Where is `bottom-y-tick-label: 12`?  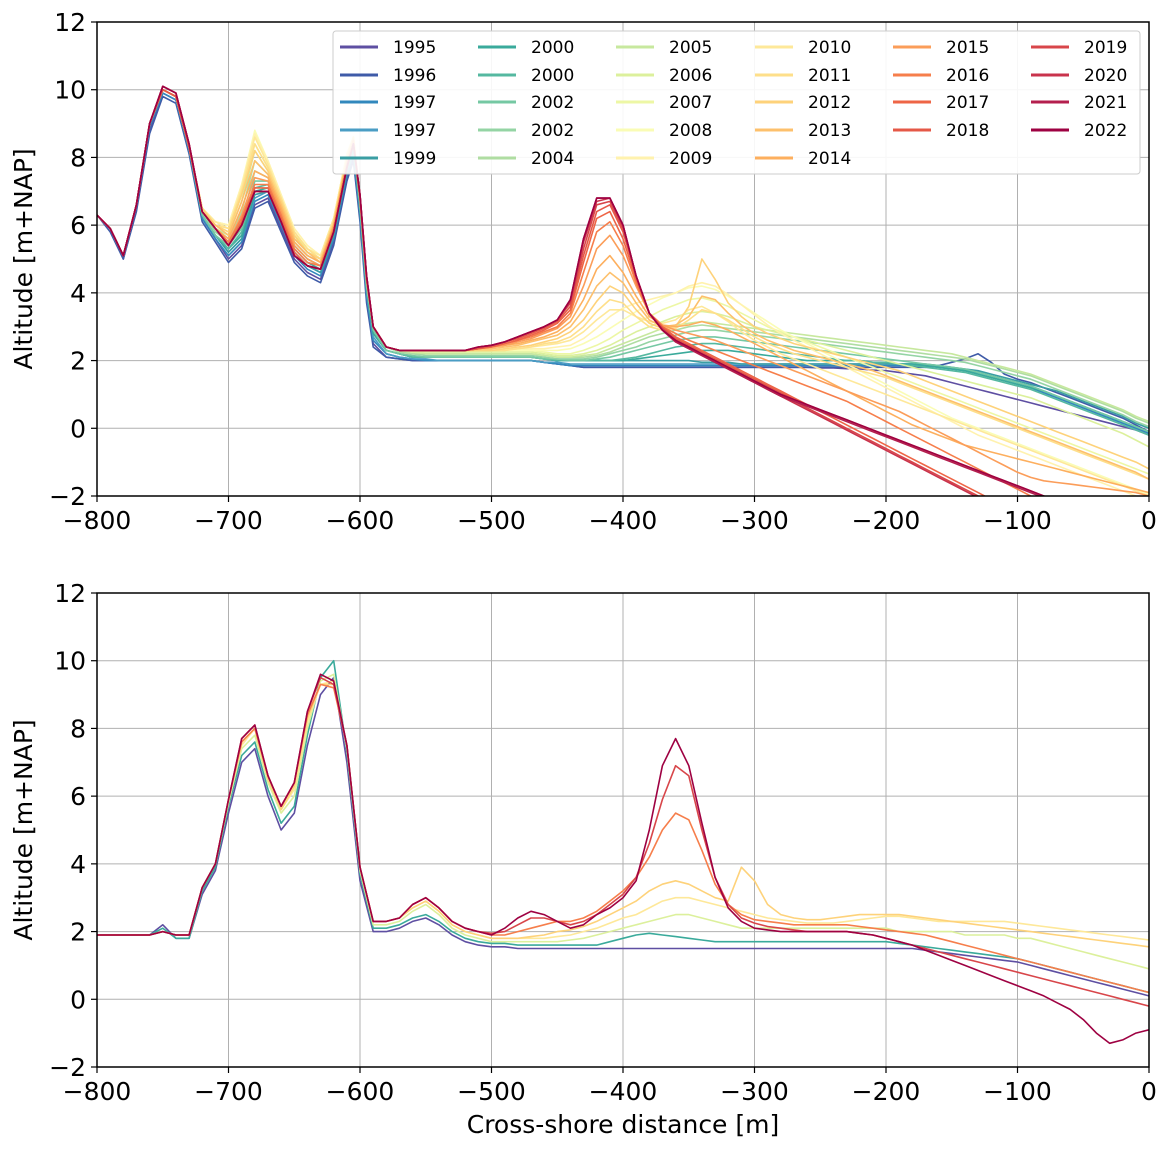 bottom-y-tick-label: 12 is located at coordinates (70, 593).